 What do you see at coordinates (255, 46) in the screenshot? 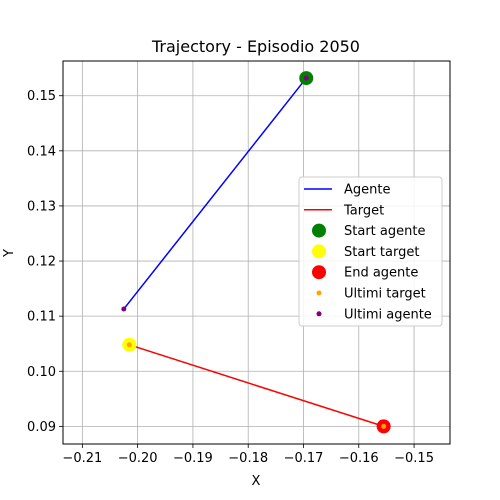
I see `chart-title: Trajectory - Episodio 2050` at bounding box center [255, 46].